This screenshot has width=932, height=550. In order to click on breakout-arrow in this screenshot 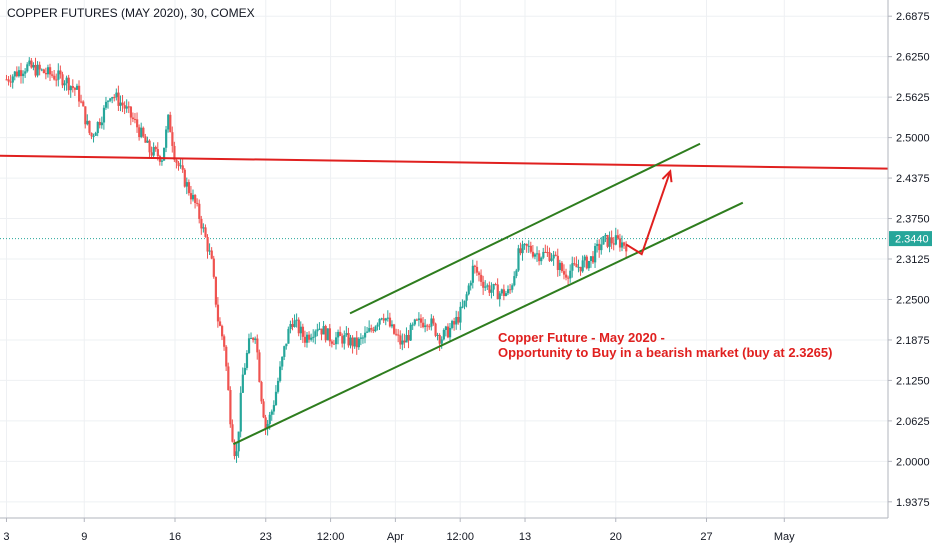, I will do `click(648, 213)`.